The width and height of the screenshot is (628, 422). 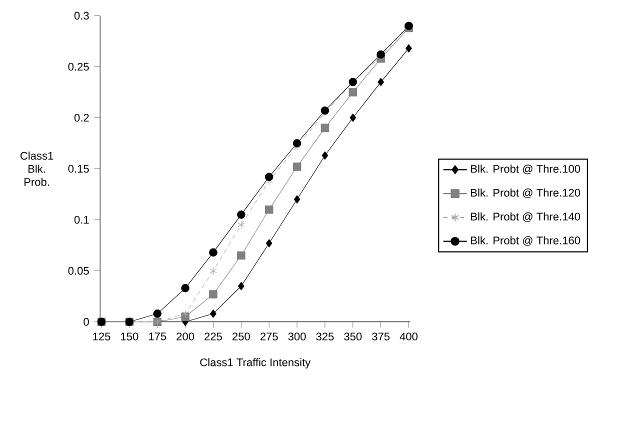 What do you see at coordinates (185, 336) in the screenshot?
I see `x-tick-label: 200` at bounding box center [185, 336].